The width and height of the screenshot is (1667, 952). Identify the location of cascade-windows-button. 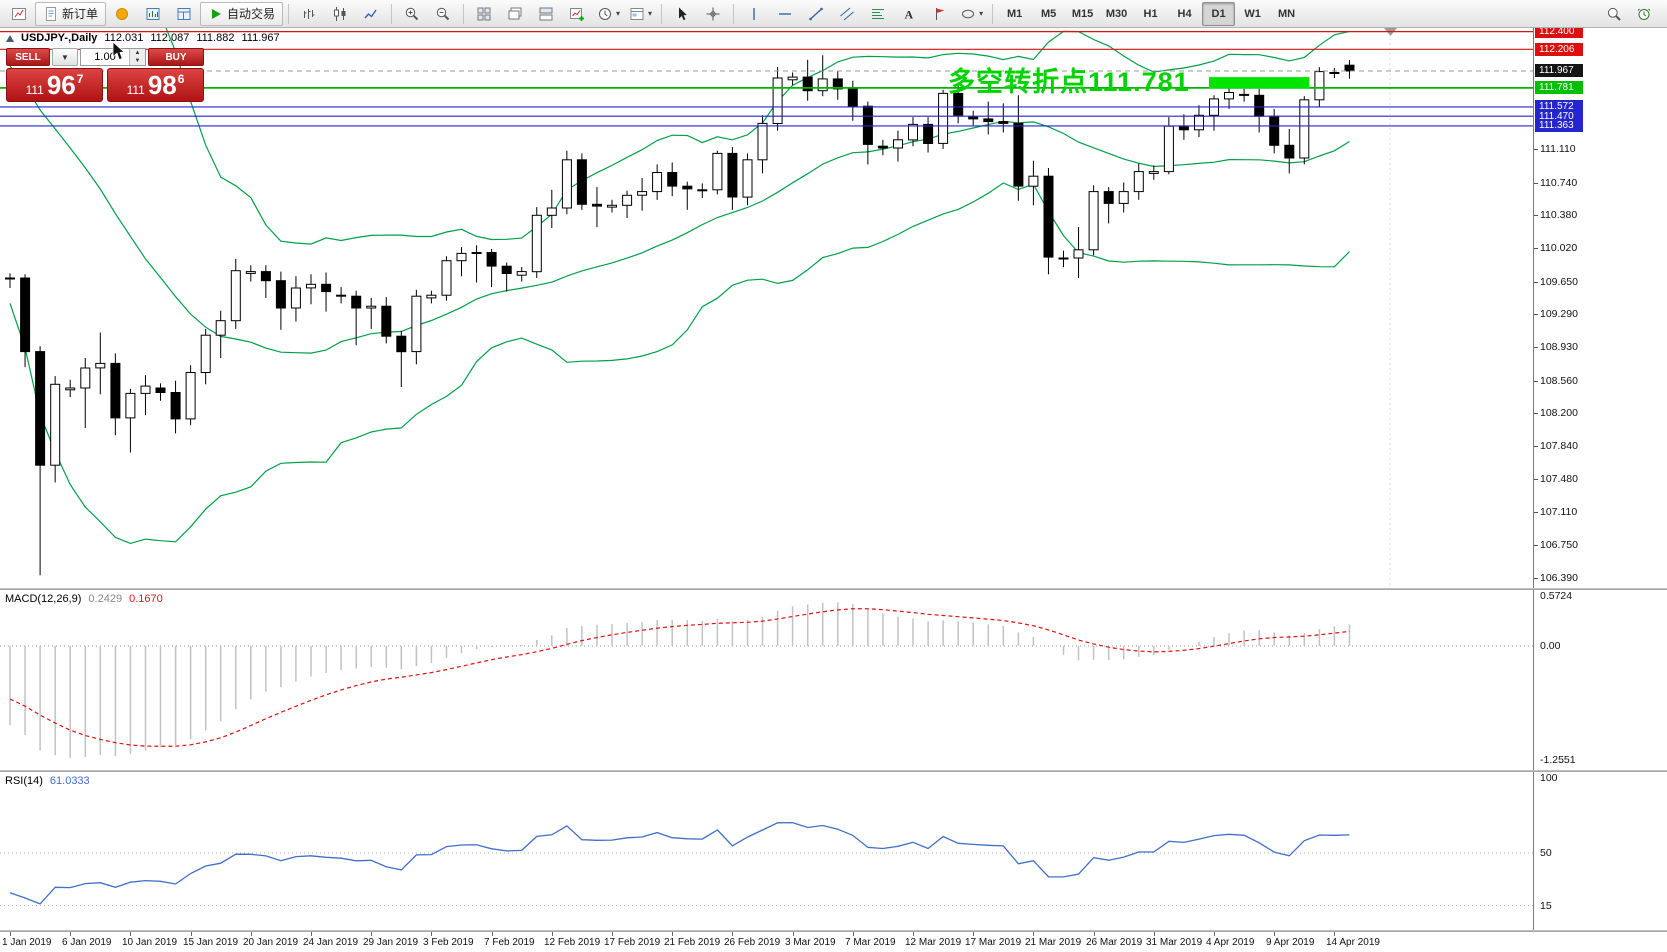
(515, 14).